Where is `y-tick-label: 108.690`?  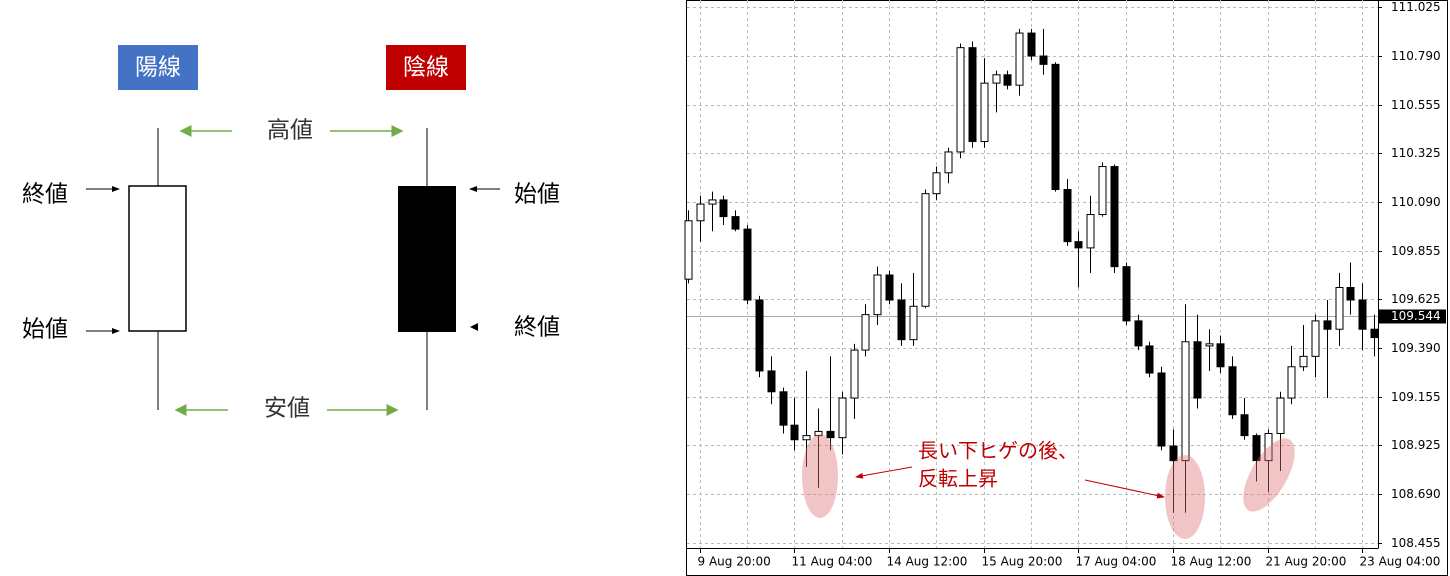
y-tick-label: 108.690 is located at coordinates (1416, 494).